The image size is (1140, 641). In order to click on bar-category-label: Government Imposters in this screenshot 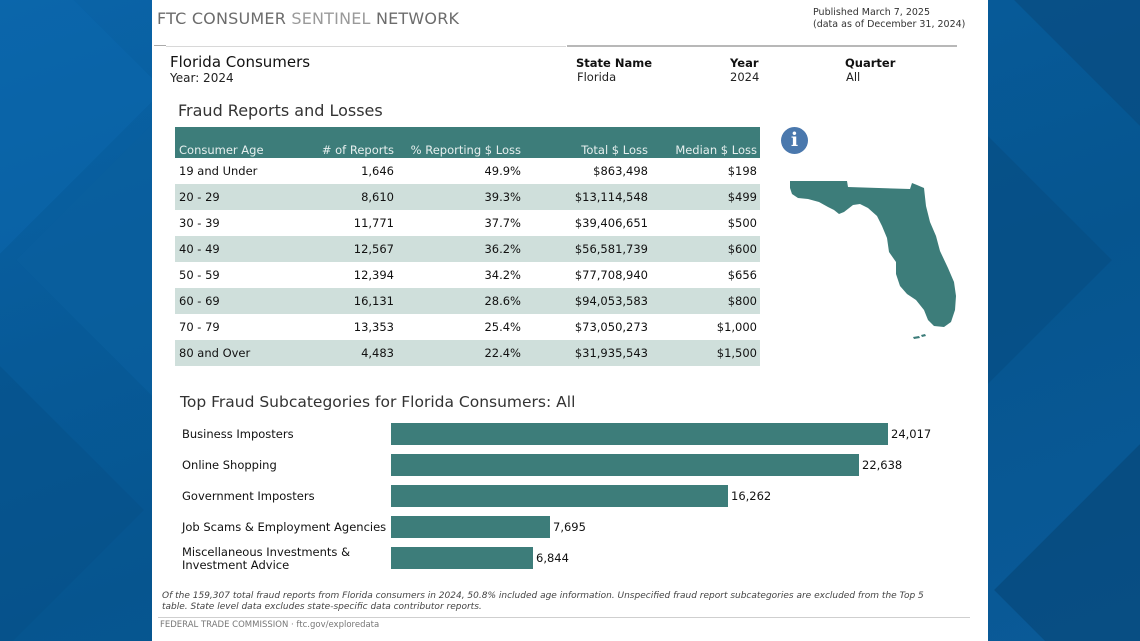, I will do `click(248, 496)`.